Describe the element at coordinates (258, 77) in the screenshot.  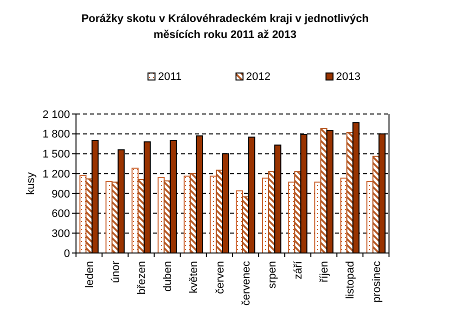
I see `legend-label: 2012` at that location.